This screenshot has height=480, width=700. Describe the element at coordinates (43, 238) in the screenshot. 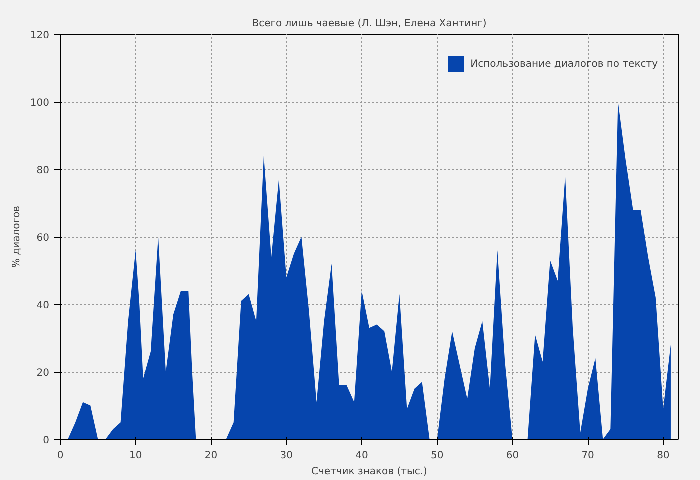

I see `y-tick-label: 60` at that location.